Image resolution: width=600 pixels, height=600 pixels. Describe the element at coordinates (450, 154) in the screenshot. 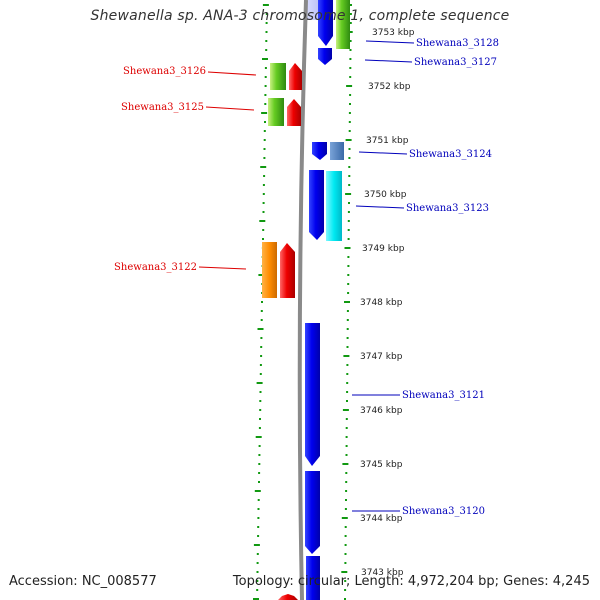

I see `gene-label: Shewana3_3124` at that location.